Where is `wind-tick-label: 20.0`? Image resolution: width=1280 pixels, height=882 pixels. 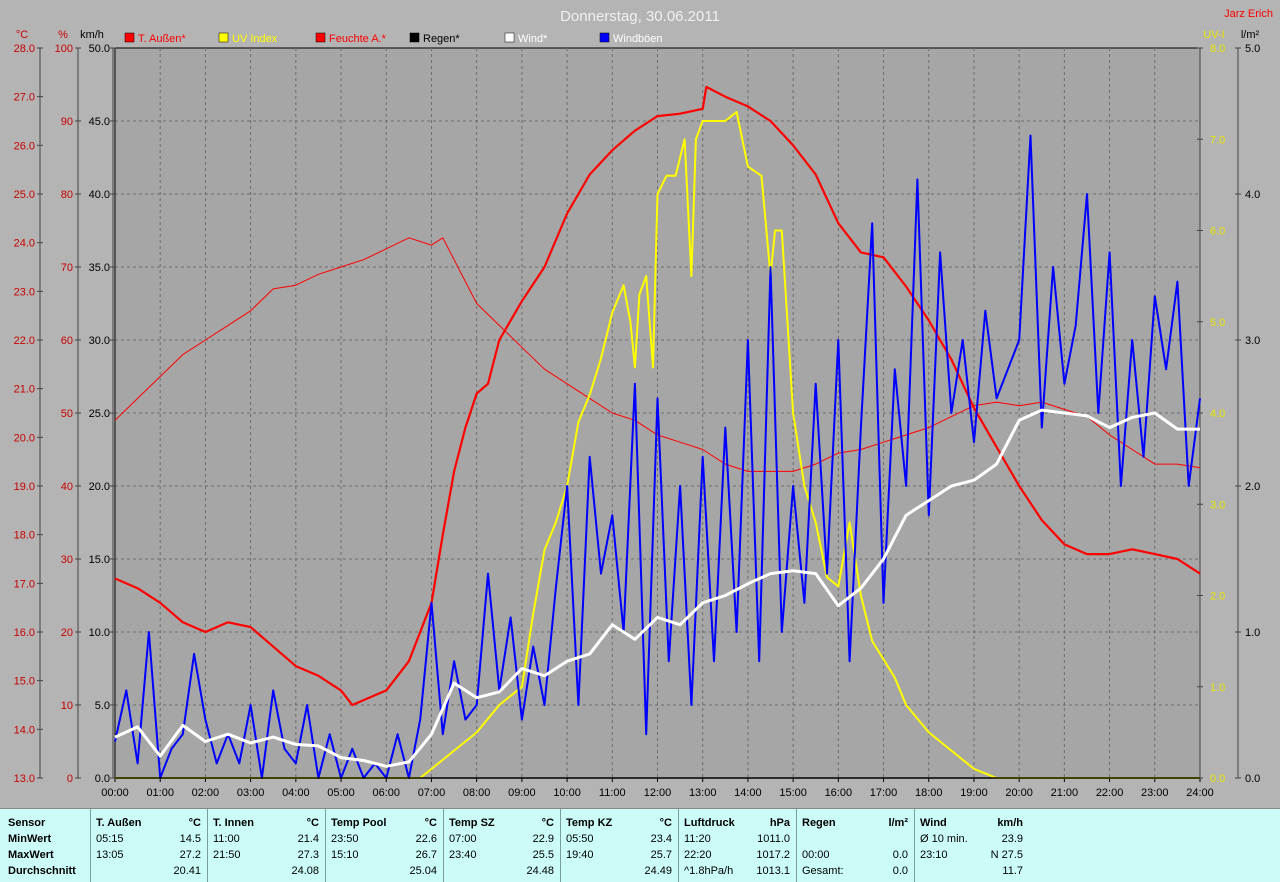 wind-tick-label: 20.0 is located at coordinates (99, 487).